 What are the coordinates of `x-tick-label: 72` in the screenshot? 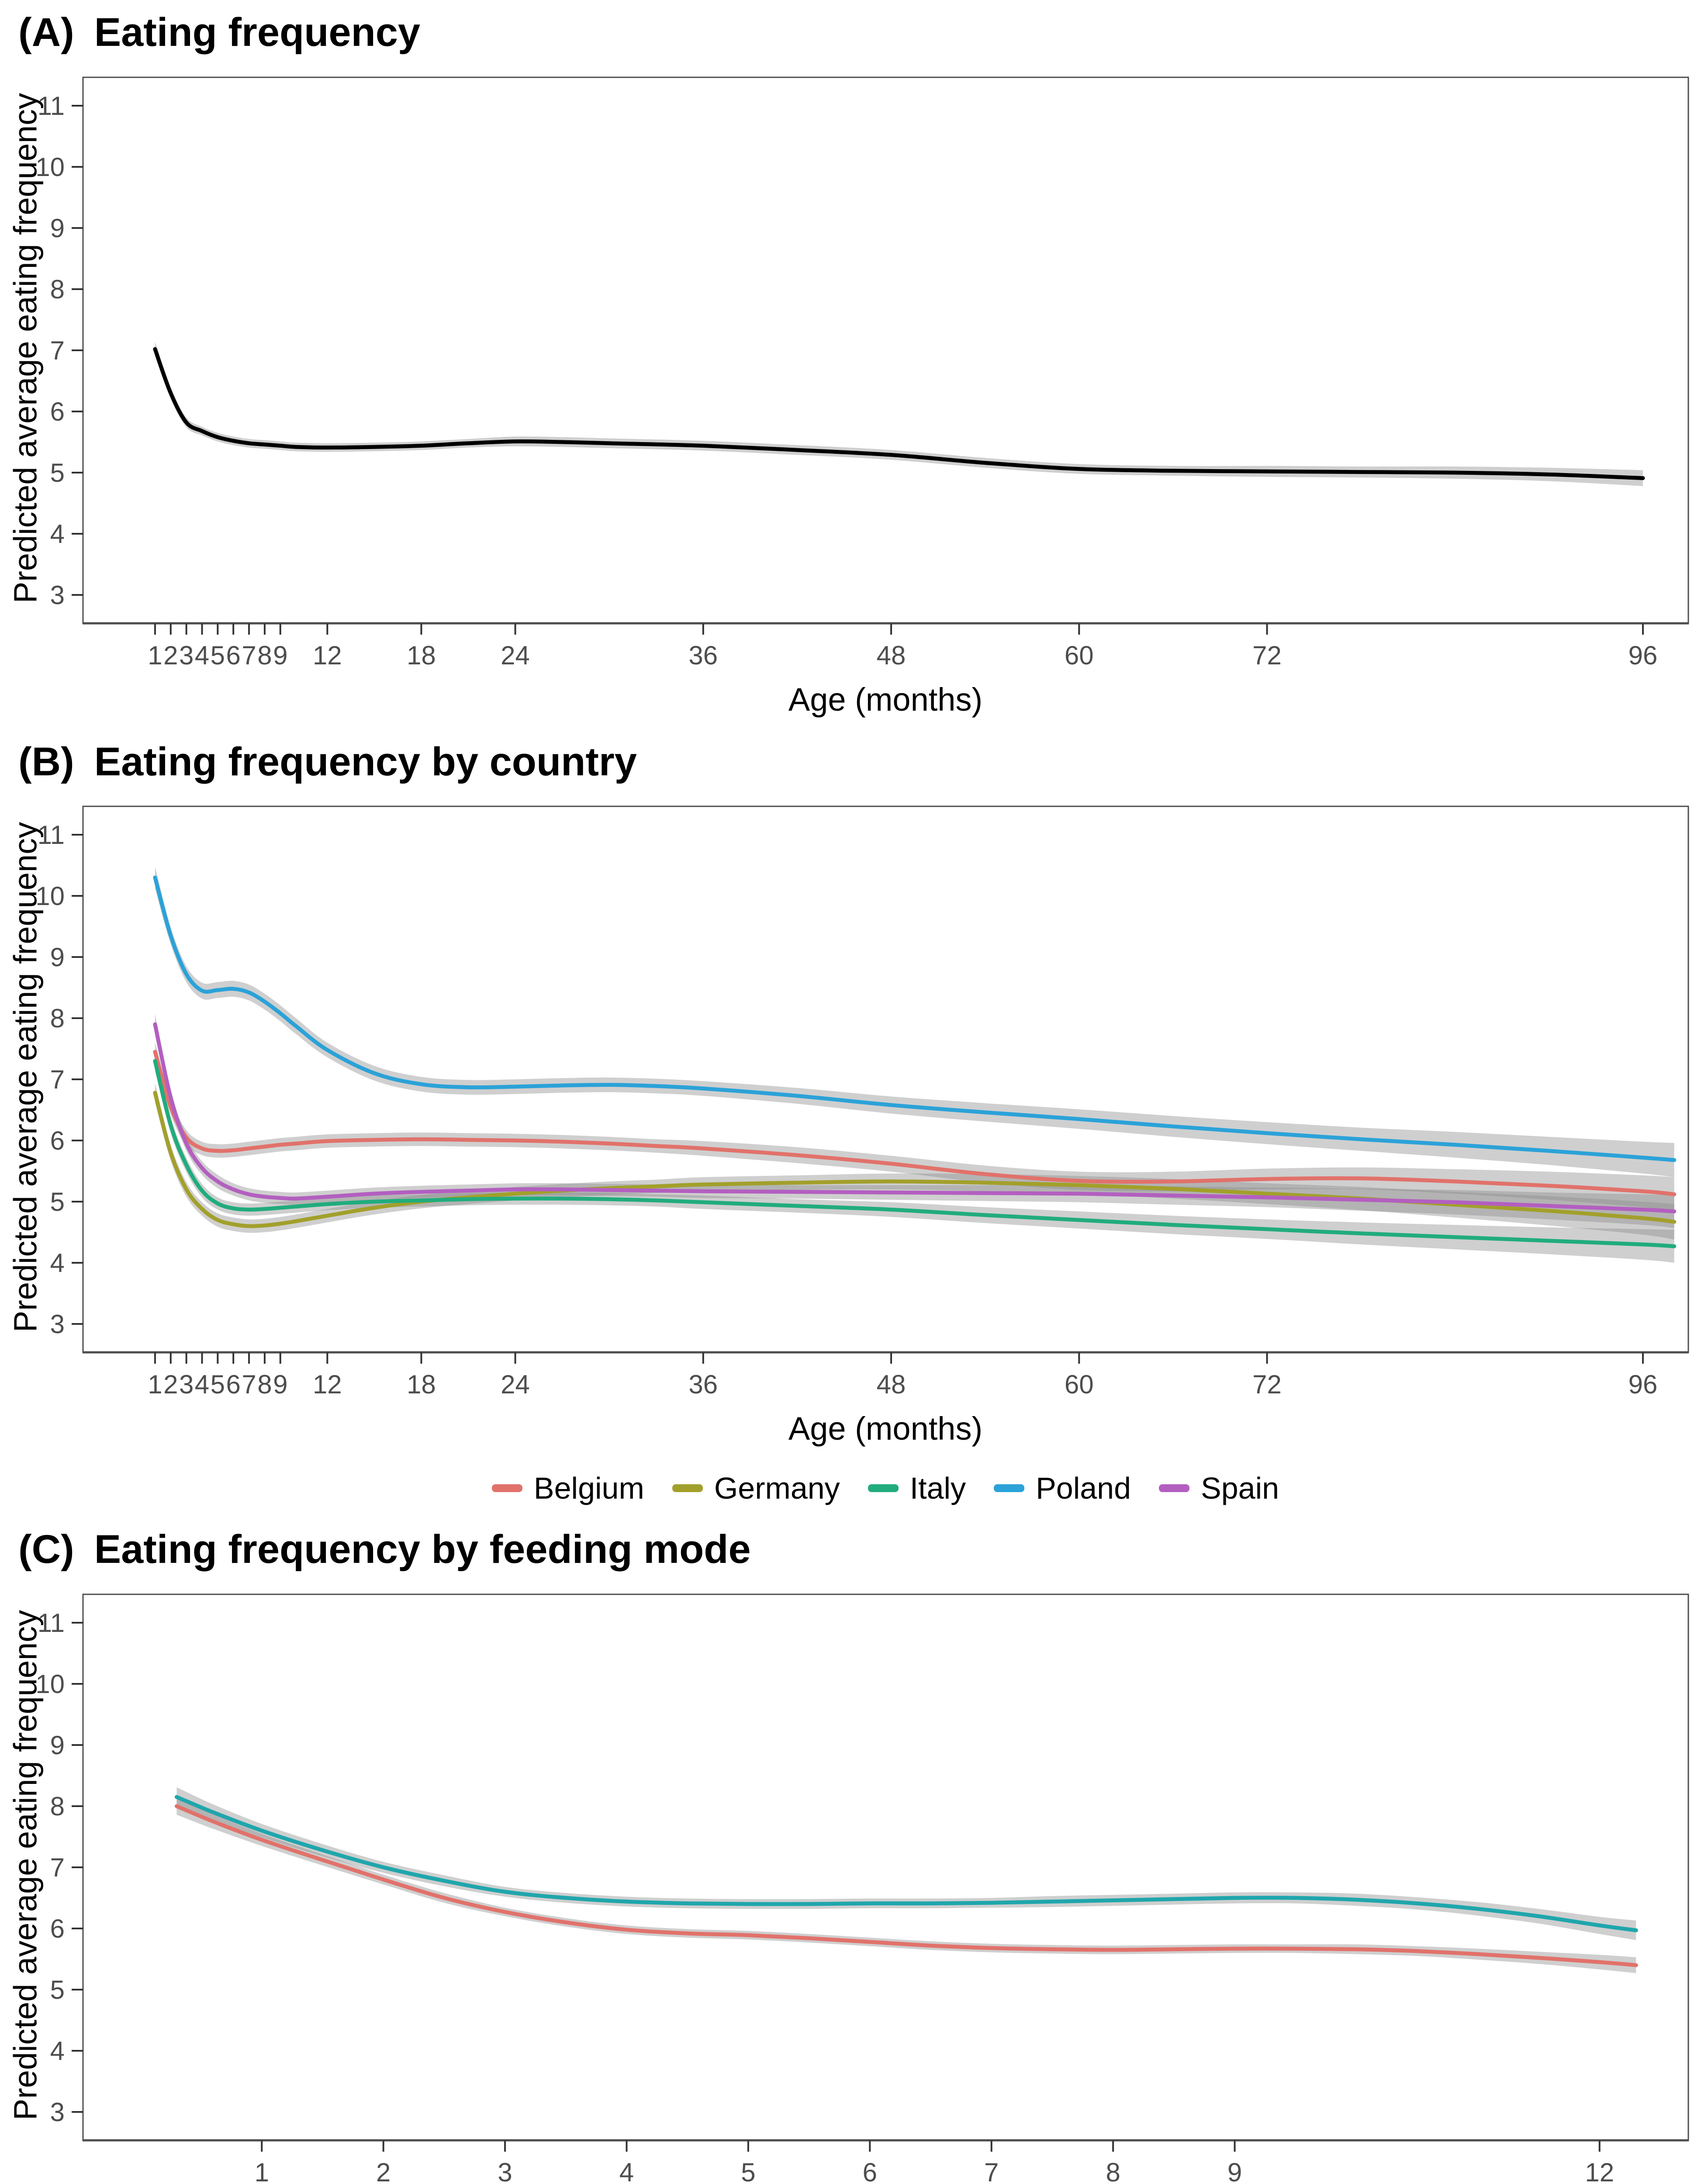 It's located at (1267, 1384).